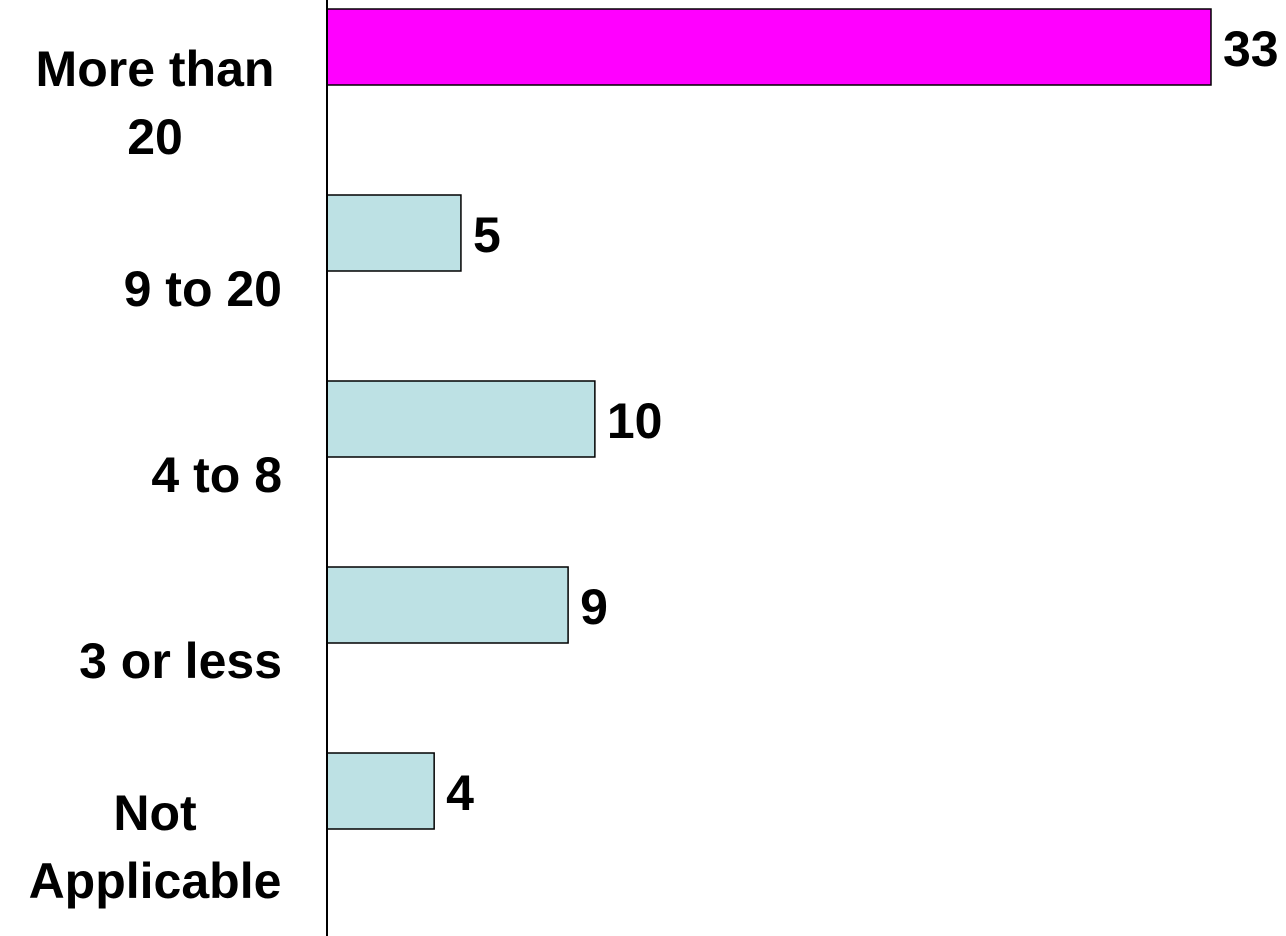 The height and width of the screenshot is (936, 1286). What do you see at coordinates (155, 881) in the screenshot?
I see `category-label-line: Applicable` at bounding box center [155, 881].